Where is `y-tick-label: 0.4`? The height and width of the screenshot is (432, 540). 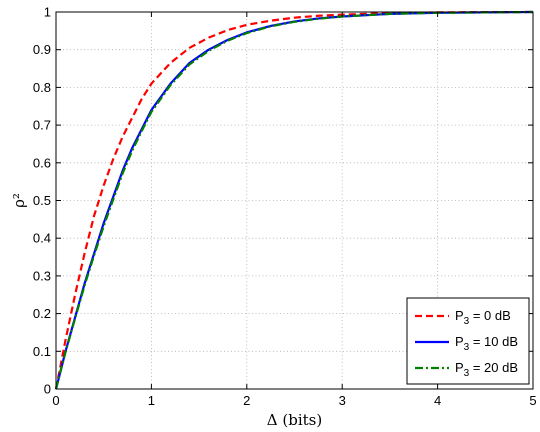 y-tick-label: 0.4 is located at coordinates (42, 238).